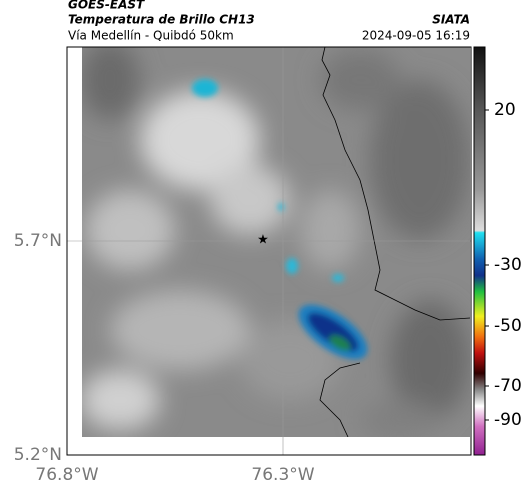 Image resolution: width=526 pixels, height=491 pixels. I want to click on datetime: 2024-09-05 16:19, so click(416, 36).